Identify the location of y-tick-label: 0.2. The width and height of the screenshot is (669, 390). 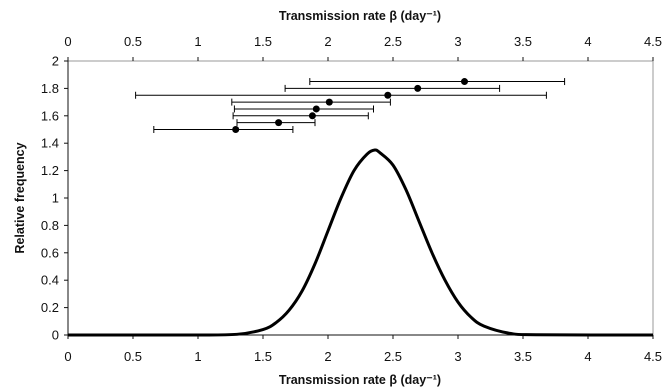
(50, 307).